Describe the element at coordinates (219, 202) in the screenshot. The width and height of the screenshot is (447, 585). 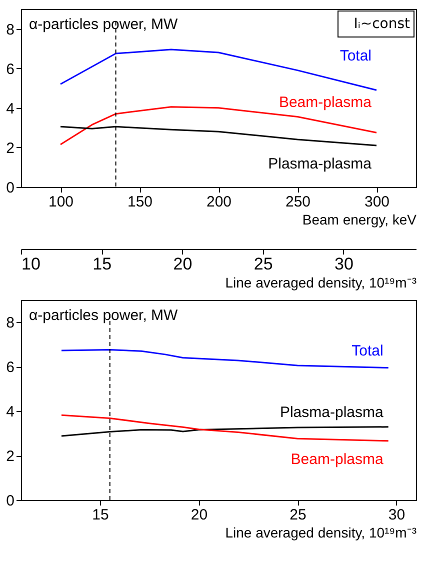
I see `x-tick-label: 200` at that location.